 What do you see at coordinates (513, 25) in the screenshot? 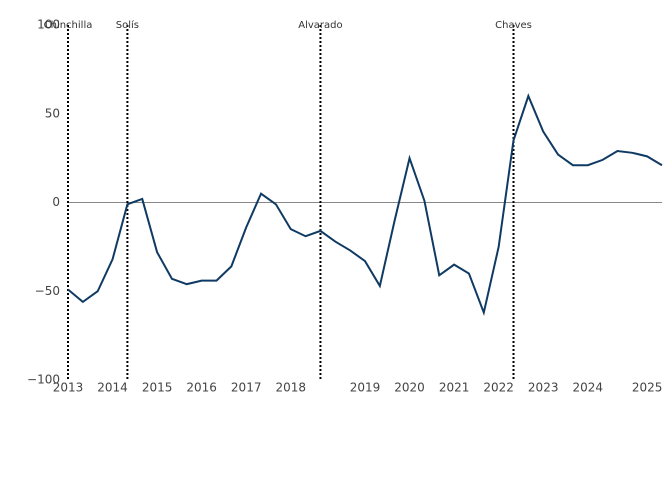
I see `annotation-label: Chaves` at bounding box center [513, 25].